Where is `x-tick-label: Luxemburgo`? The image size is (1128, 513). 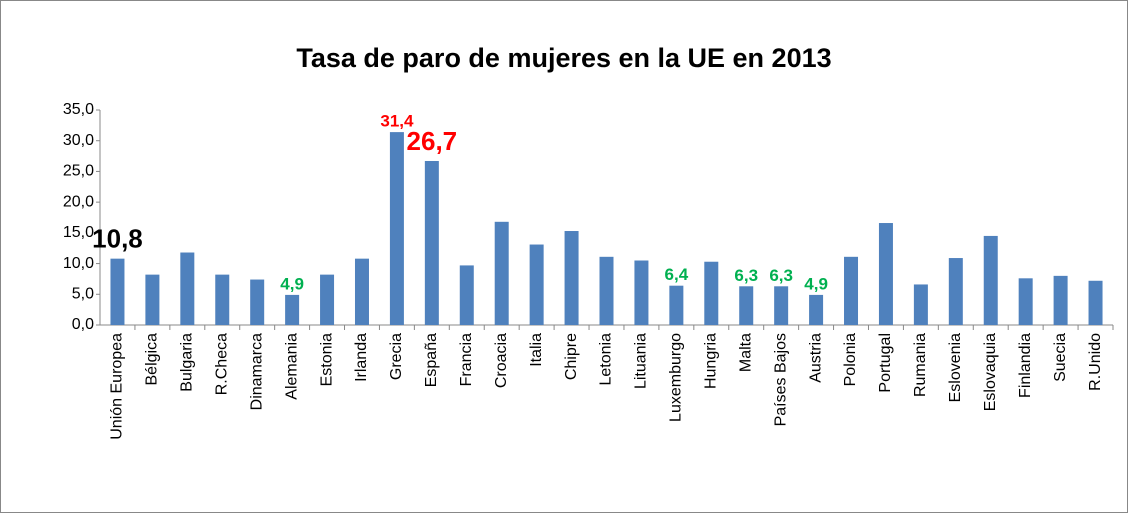
x-tick-label: Luxemburgo is located at coordinates (676, 377).